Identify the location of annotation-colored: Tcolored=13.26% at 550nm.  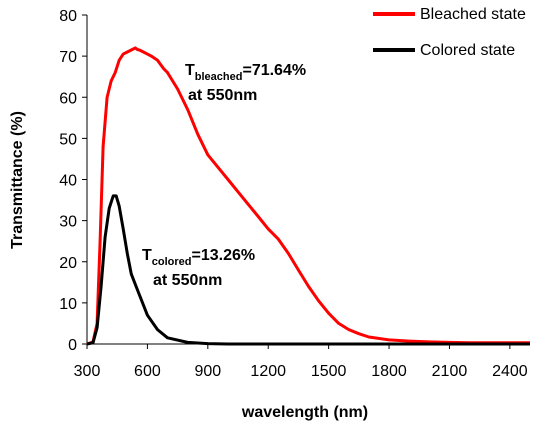
(198, 268).